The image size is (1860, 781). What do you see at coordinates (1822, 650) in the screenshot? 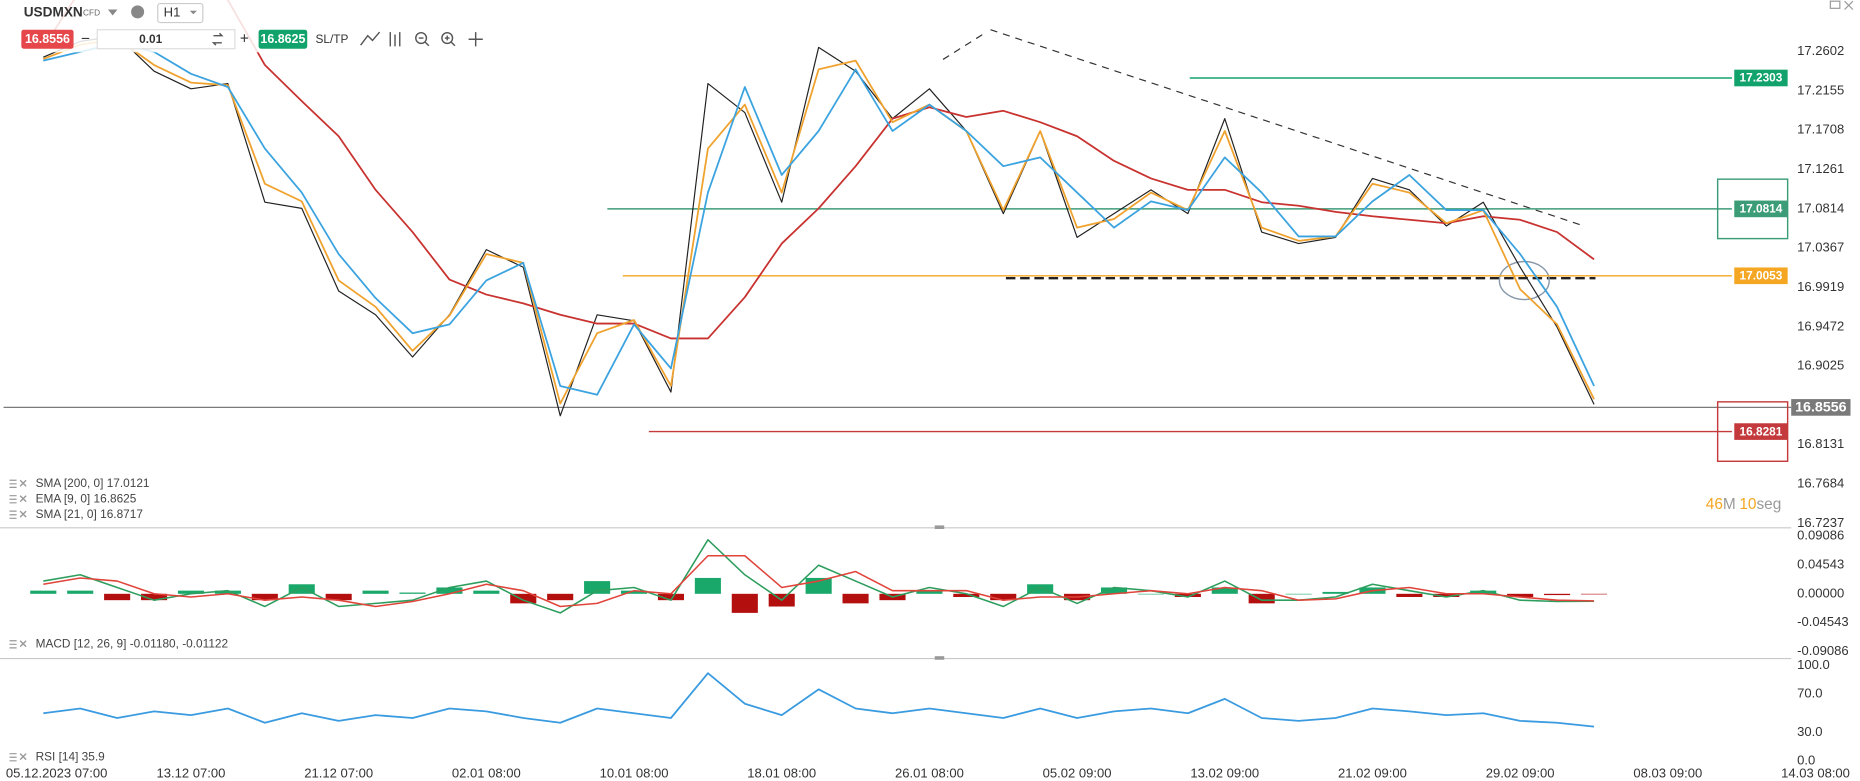
I see `y-tick-label: -0.09086` at bounding box center [1822, 650].